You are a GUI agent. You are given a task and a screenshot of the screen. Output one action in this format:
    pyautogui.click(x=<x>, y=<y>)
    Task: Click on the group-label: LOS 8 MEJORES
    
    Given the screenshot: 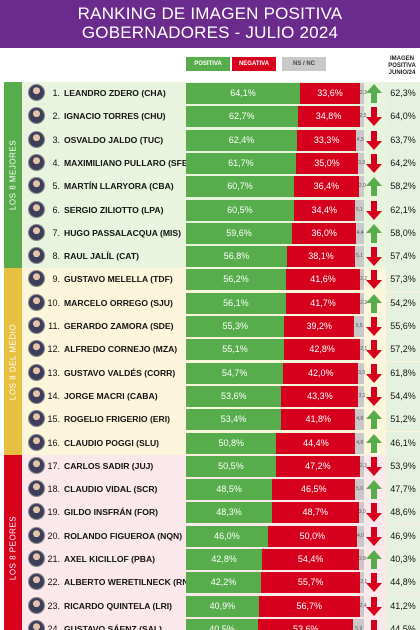 What is the action you would take?
    pyautogui.click(x=13, y=175)
    